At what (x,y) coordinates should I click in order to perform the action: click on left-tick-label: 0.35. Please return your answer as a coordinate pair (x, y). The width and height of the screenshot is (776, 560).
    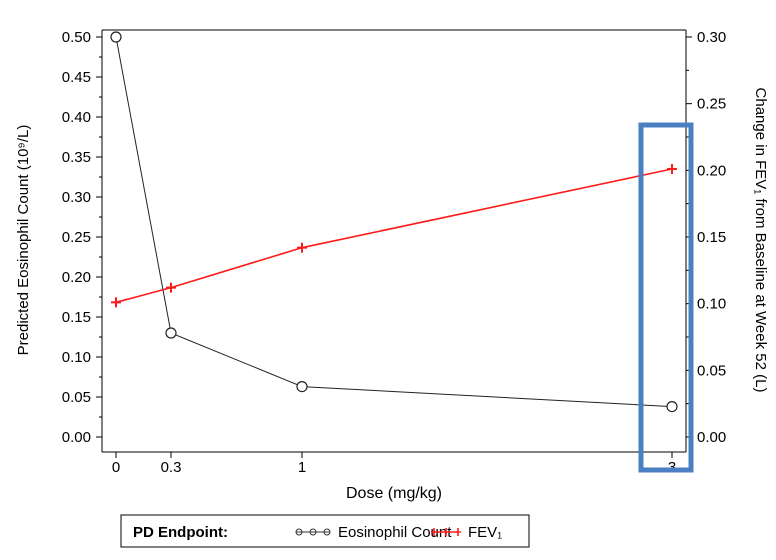
    Looking at the image, I should click on (76, 157).